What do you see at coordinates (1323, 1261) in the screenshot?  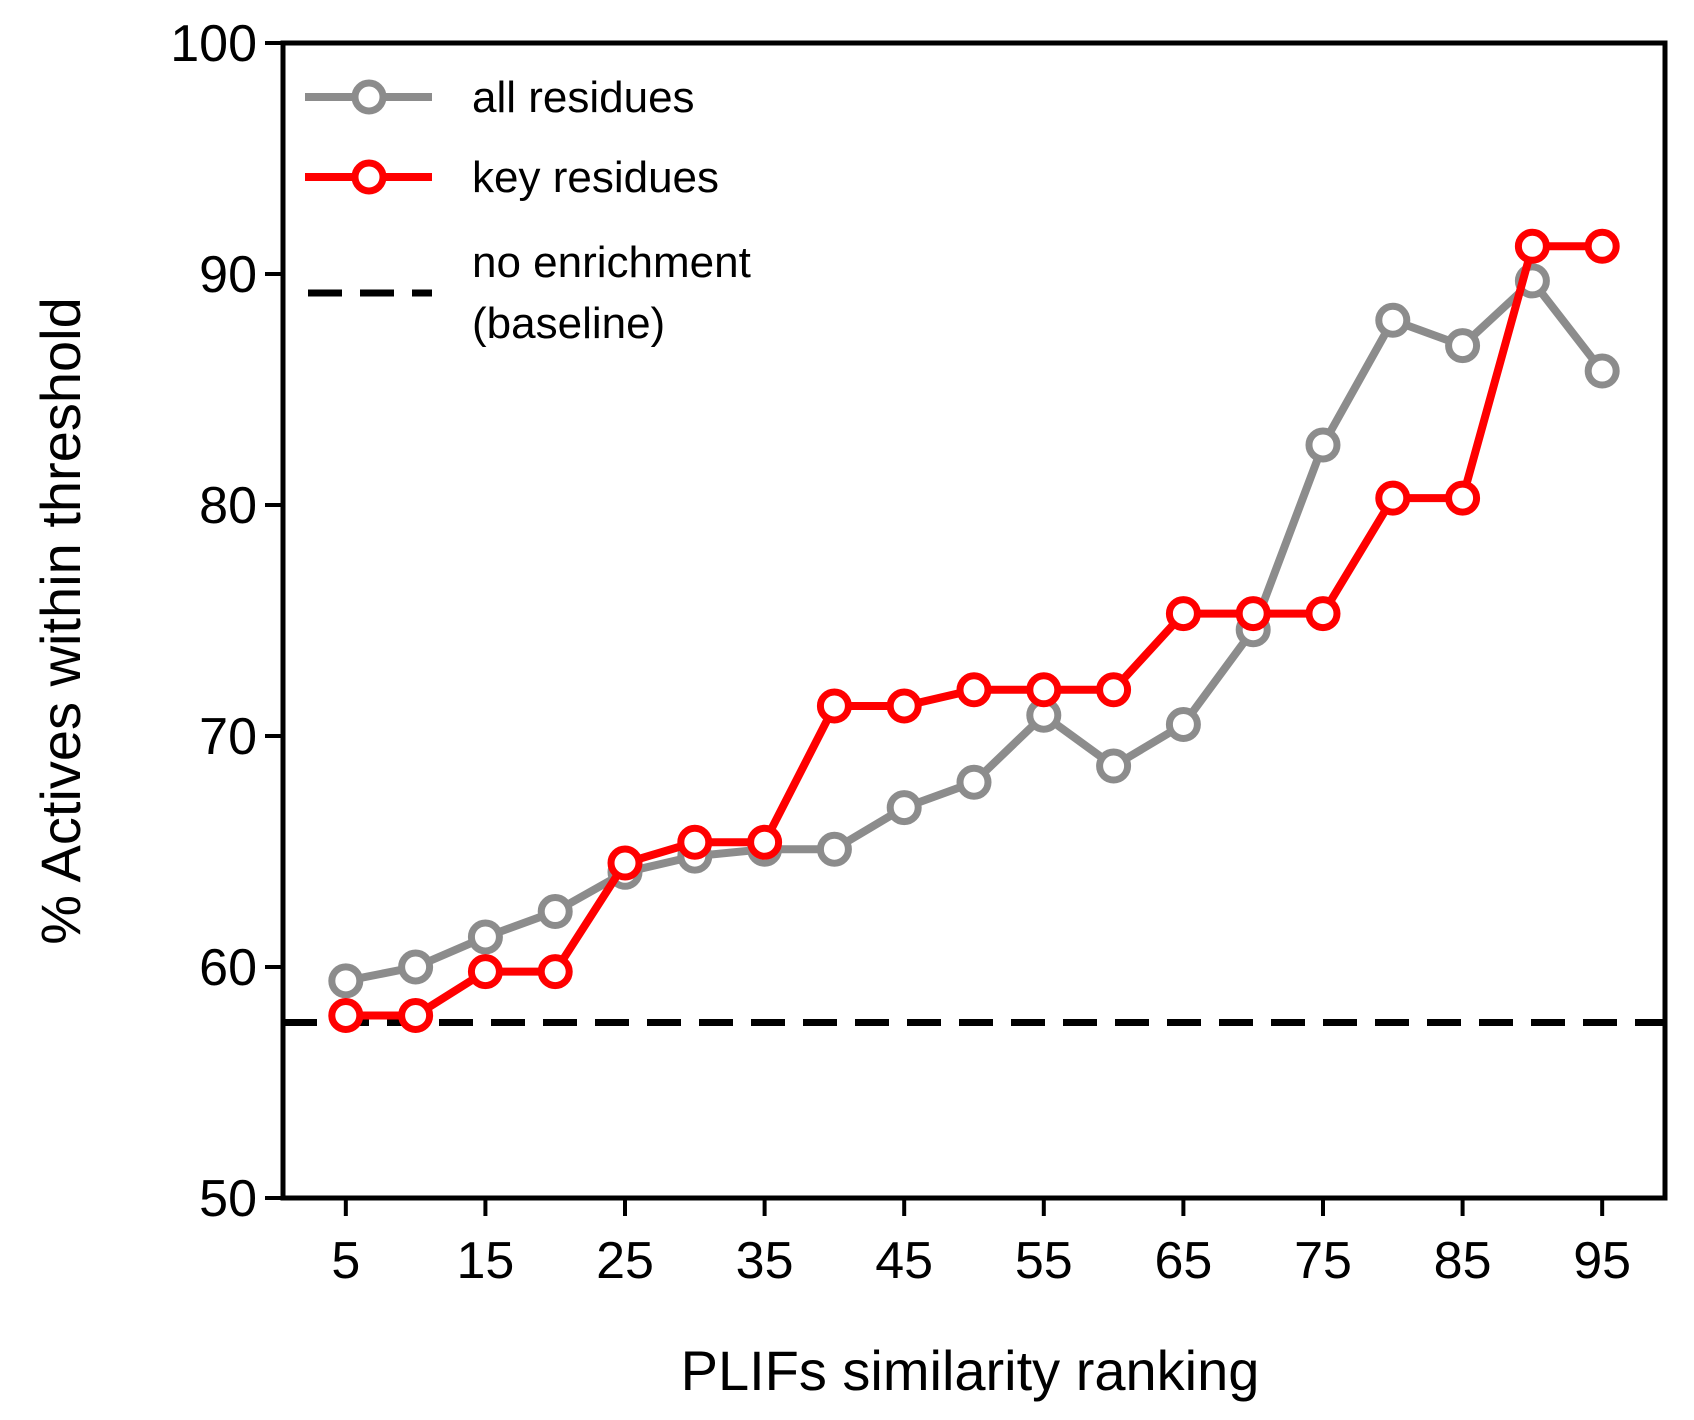 I see `x-tick-label: 75` at bounding box center [1323, 1261].